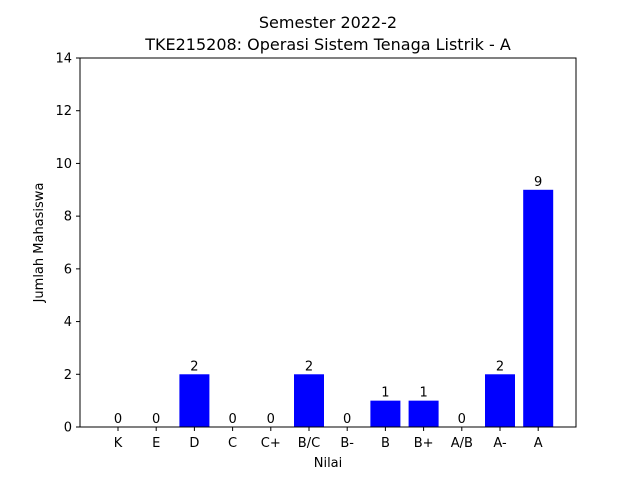 The height and width of the screenshot is (480, 640). Describe the element at coordinates (328, 22) in the screenshot. I see `chart-title-line-1: Semester 2022-2` at that location.